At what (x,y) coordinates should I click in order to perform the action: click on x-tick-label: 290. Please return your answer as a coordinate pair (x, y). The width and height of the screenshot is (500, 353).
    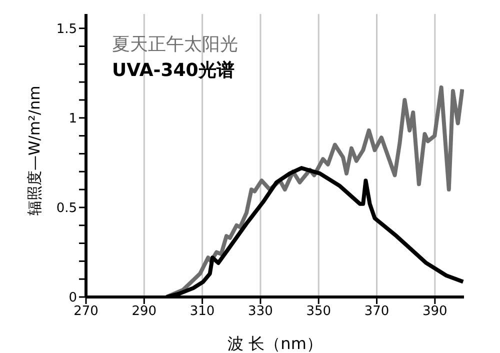
    Looking at the image, I should click on (144, 312).